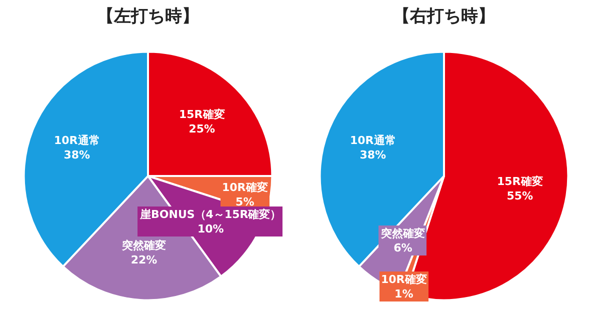 Image resolution: width=592 pixels, height=328 pixels. What do you see at coordinates (202, 129) in the screenshot?
I see `data-label: 25%` at bounding box center [202, 129].